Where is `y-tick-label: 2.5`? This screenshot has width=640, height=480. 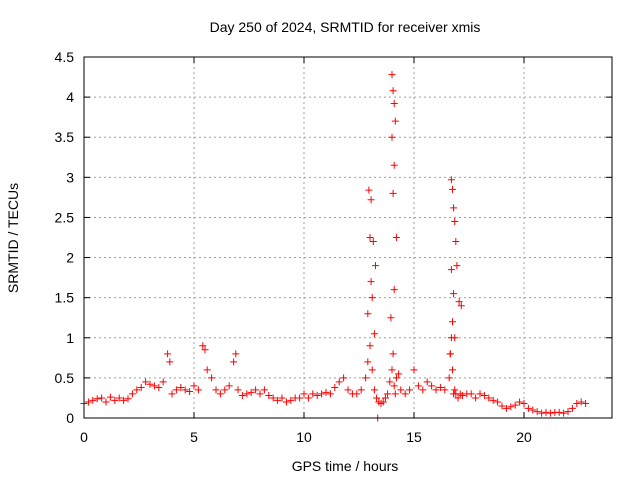 y-tick-label: 2.5 is located at coordinates (65, 217).